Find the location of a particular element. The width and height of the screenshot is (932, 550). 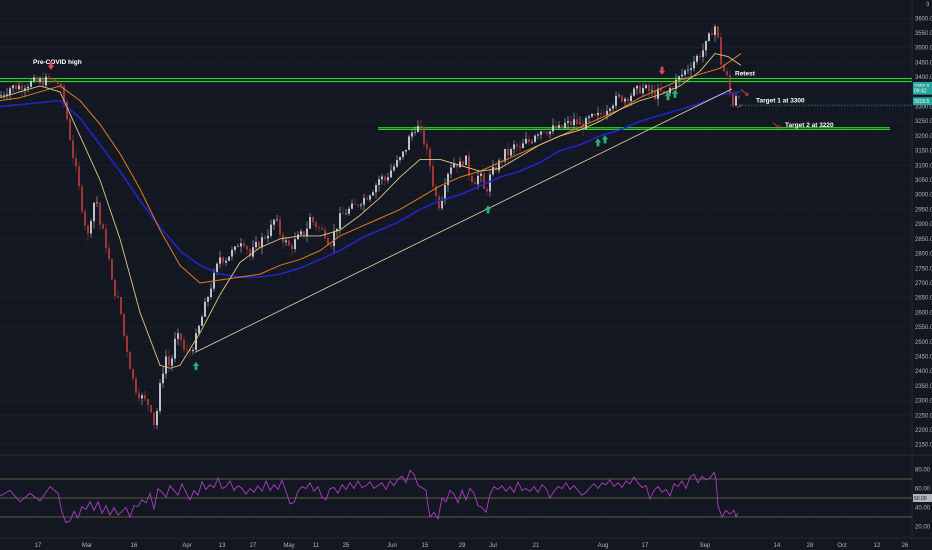

time-tick-label: 21 is located at coordinates (536, 546).